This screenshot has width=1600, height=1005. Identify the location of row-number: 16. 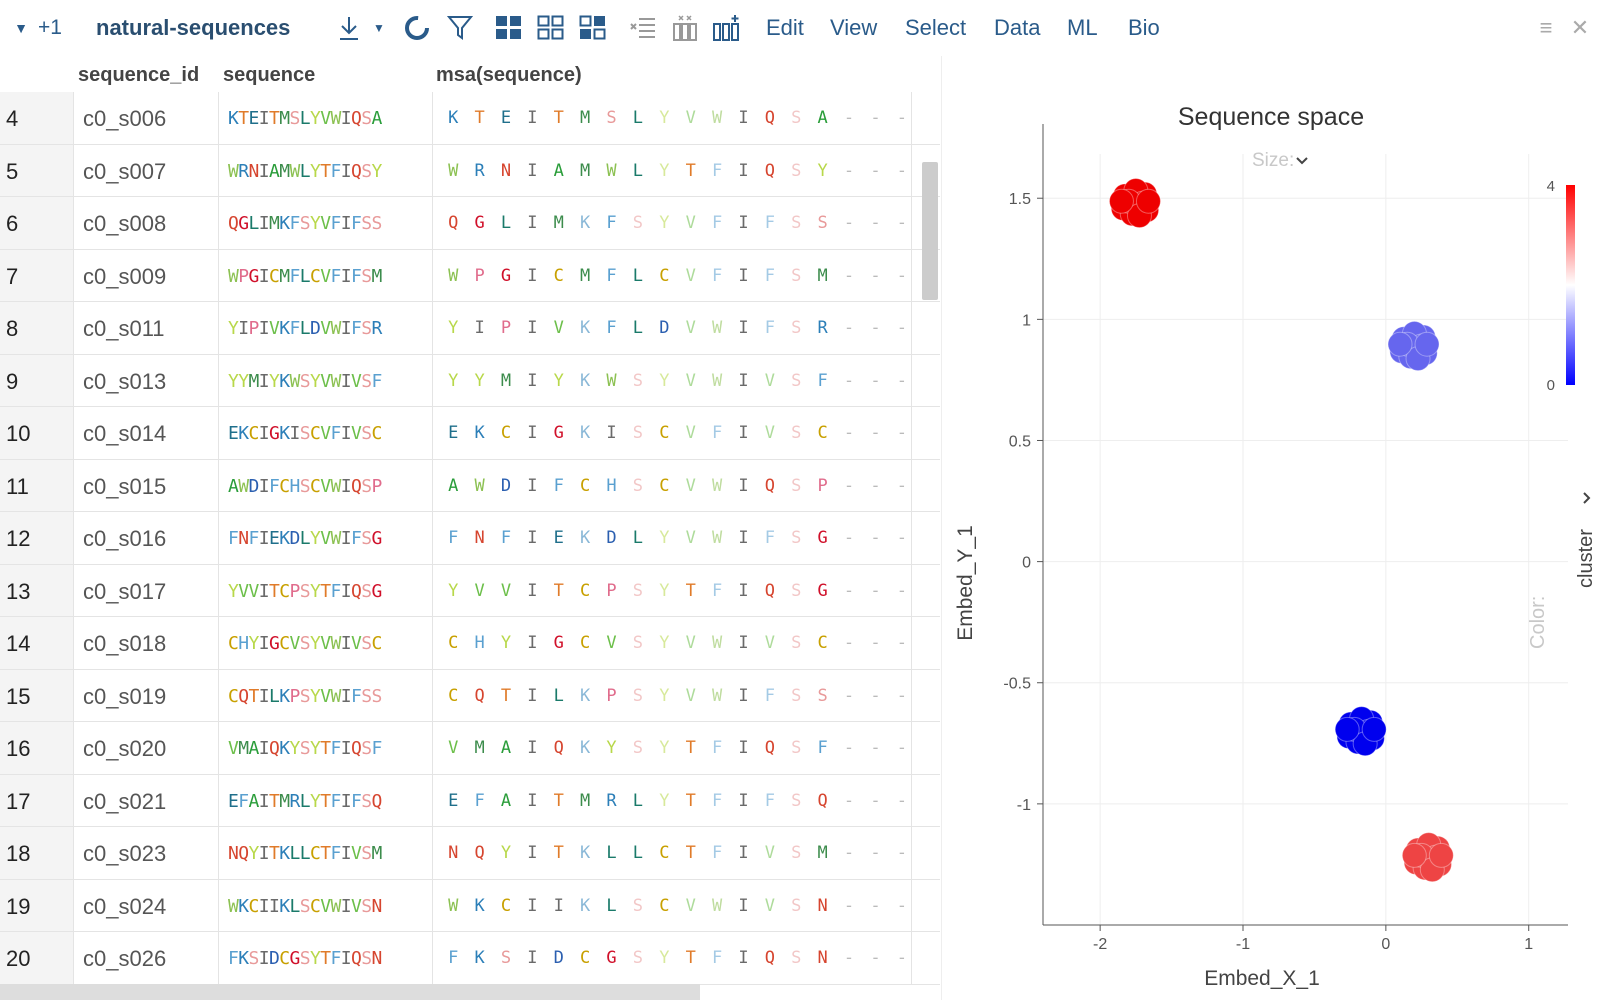
(37, 748).